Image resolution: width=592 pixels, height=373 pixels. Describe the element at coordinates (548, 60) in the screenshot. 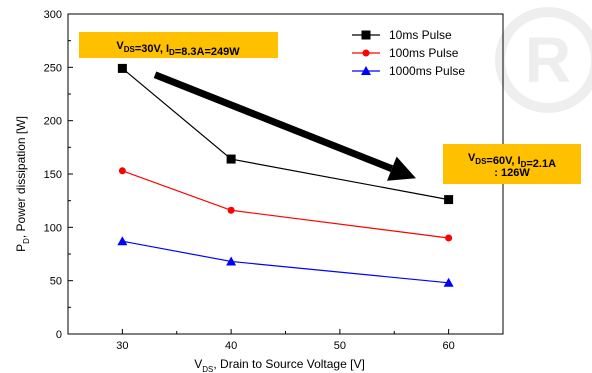

I see `logo-watermark-letter: R` at that location.